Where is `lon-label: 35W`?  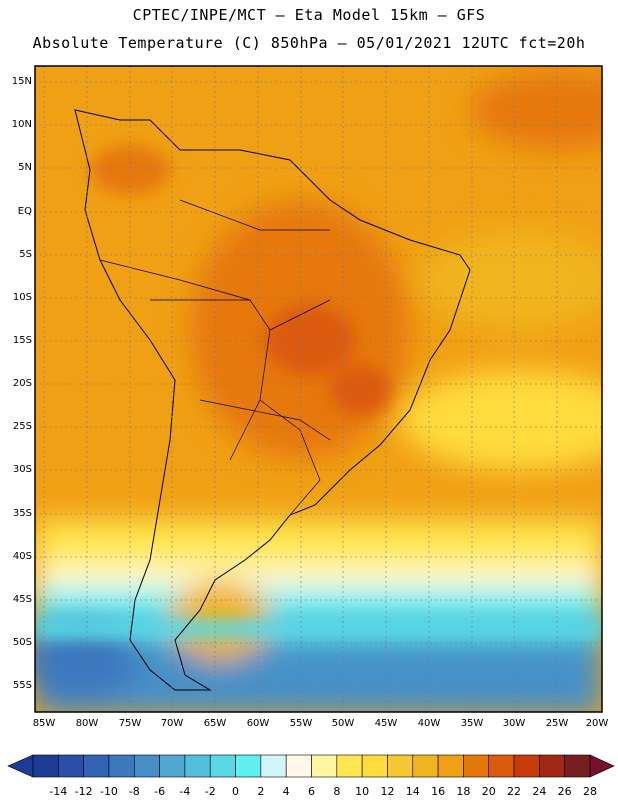
lon-label: 35W is located at coordinates (472, 723).